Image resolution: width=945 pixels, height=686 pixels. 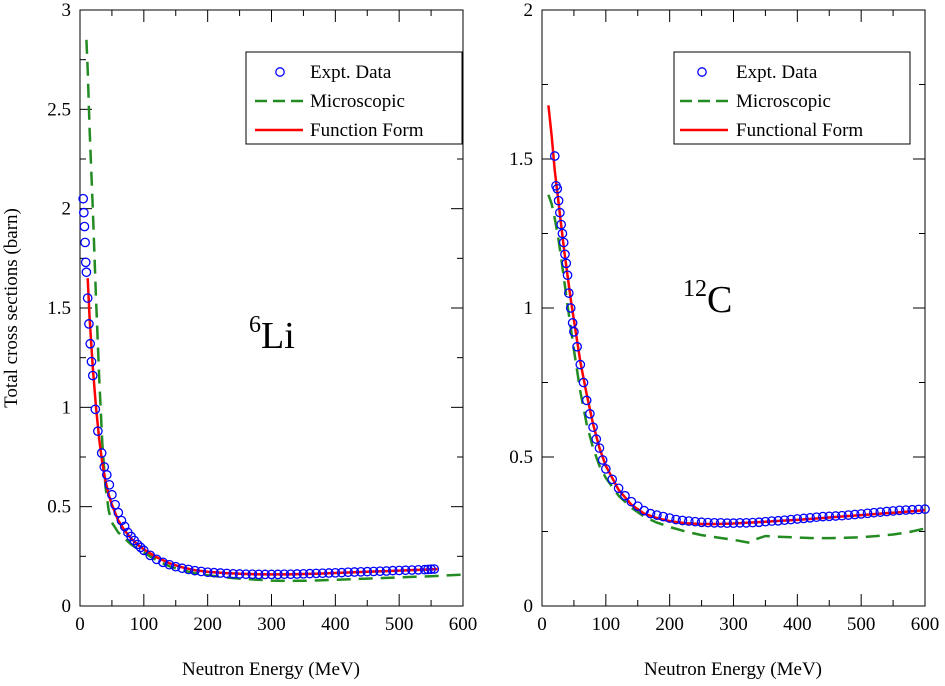 What do you see at coordinates (67, 407) in the screenshot?
I see `y-tick-label: 1` at bounding box center [67, 407].